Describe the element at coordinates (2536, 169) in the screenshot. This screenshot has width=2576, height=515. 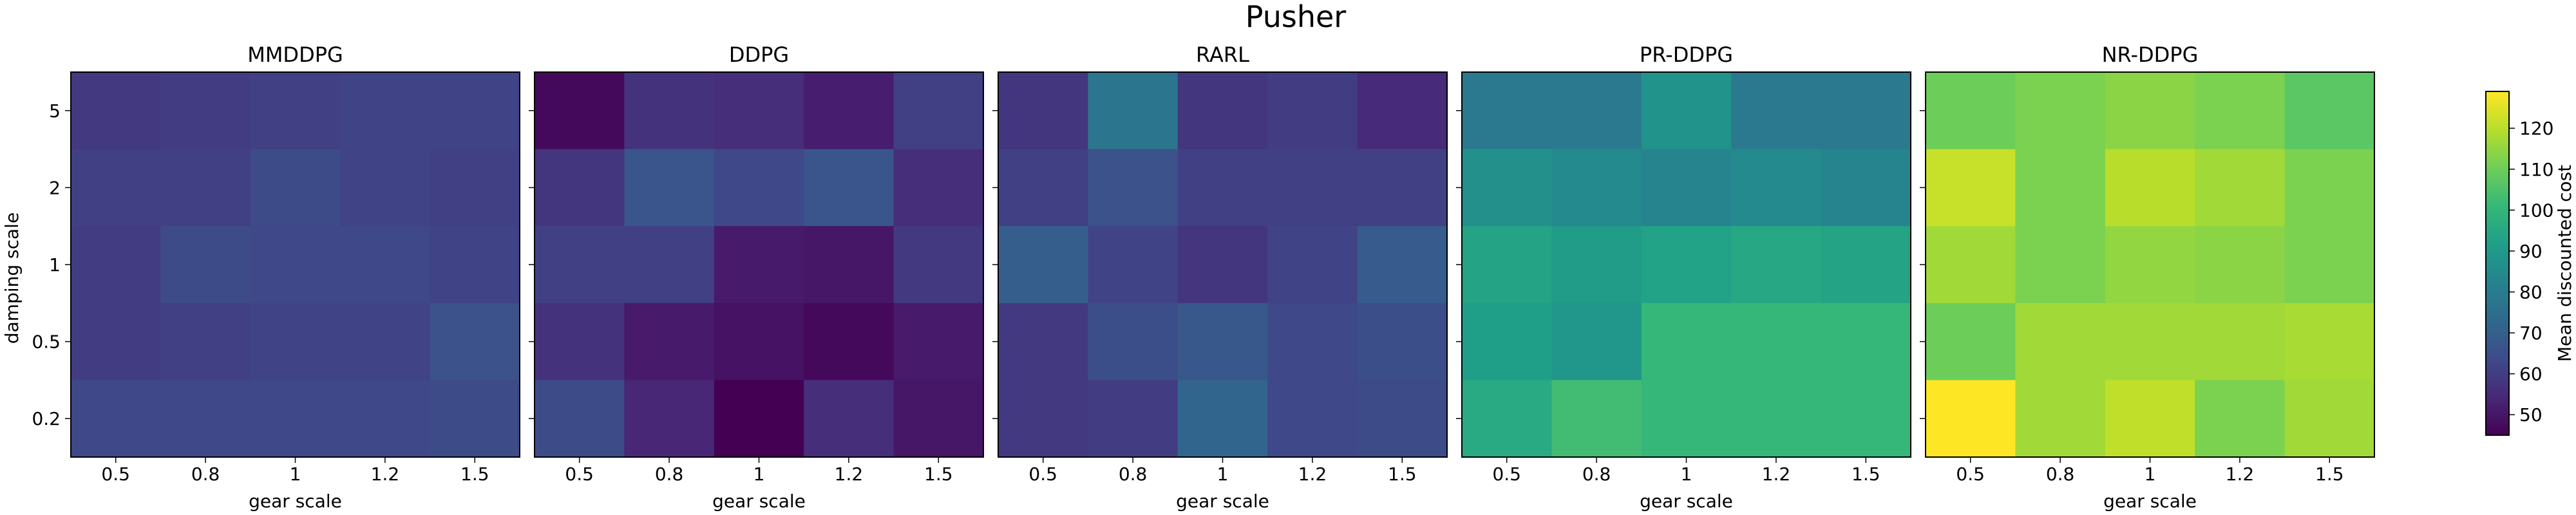
I see `colorbar-tick-label: 110` at that location.